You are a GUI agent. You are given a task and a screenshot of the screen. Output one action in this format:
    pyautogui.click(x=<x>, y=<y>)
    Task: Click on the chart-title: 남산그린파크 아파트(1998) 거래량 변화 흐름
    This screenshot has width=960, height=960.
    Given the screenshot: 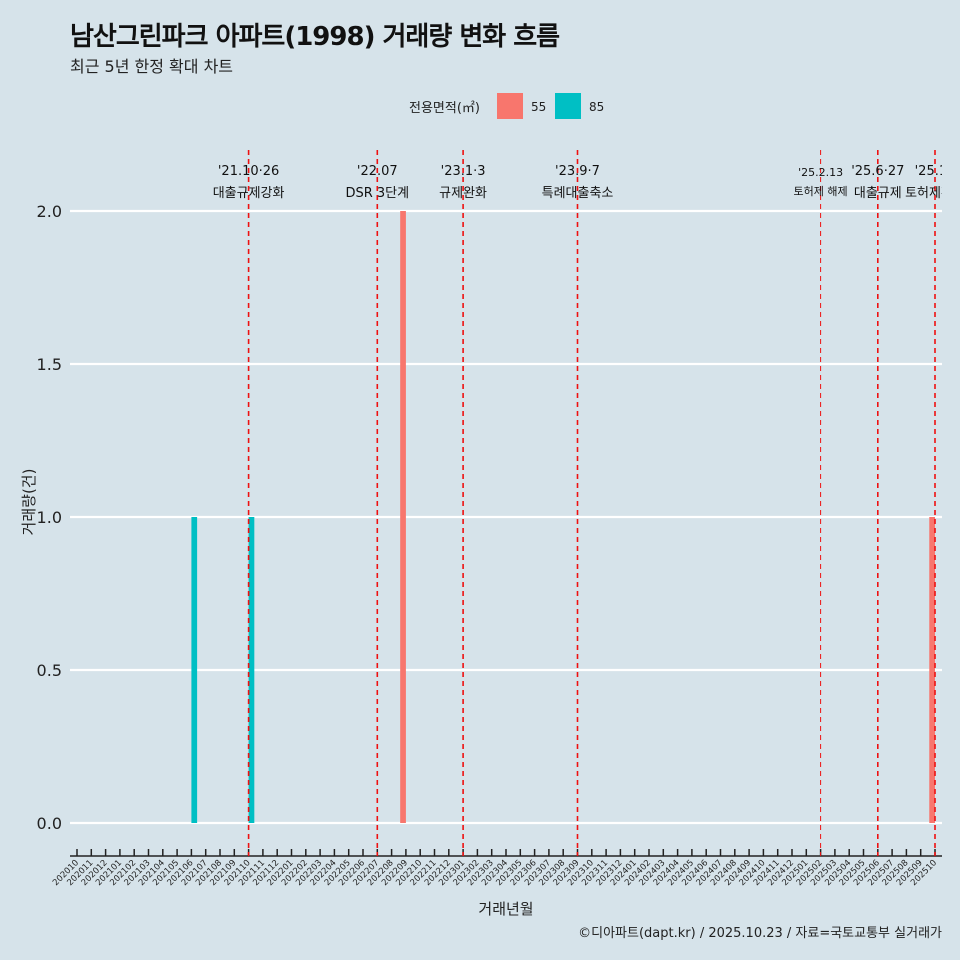 What is the action you would take?
    pyautogui.click(x=315, y=37)
    